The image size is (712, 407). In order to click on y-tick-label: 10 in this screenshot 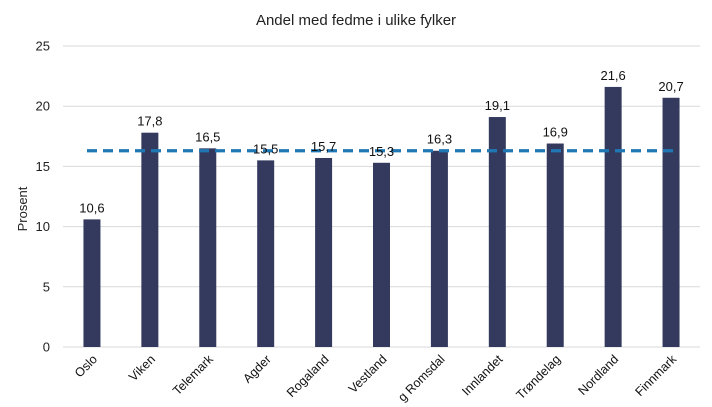, I will do `click(43, 226)`.